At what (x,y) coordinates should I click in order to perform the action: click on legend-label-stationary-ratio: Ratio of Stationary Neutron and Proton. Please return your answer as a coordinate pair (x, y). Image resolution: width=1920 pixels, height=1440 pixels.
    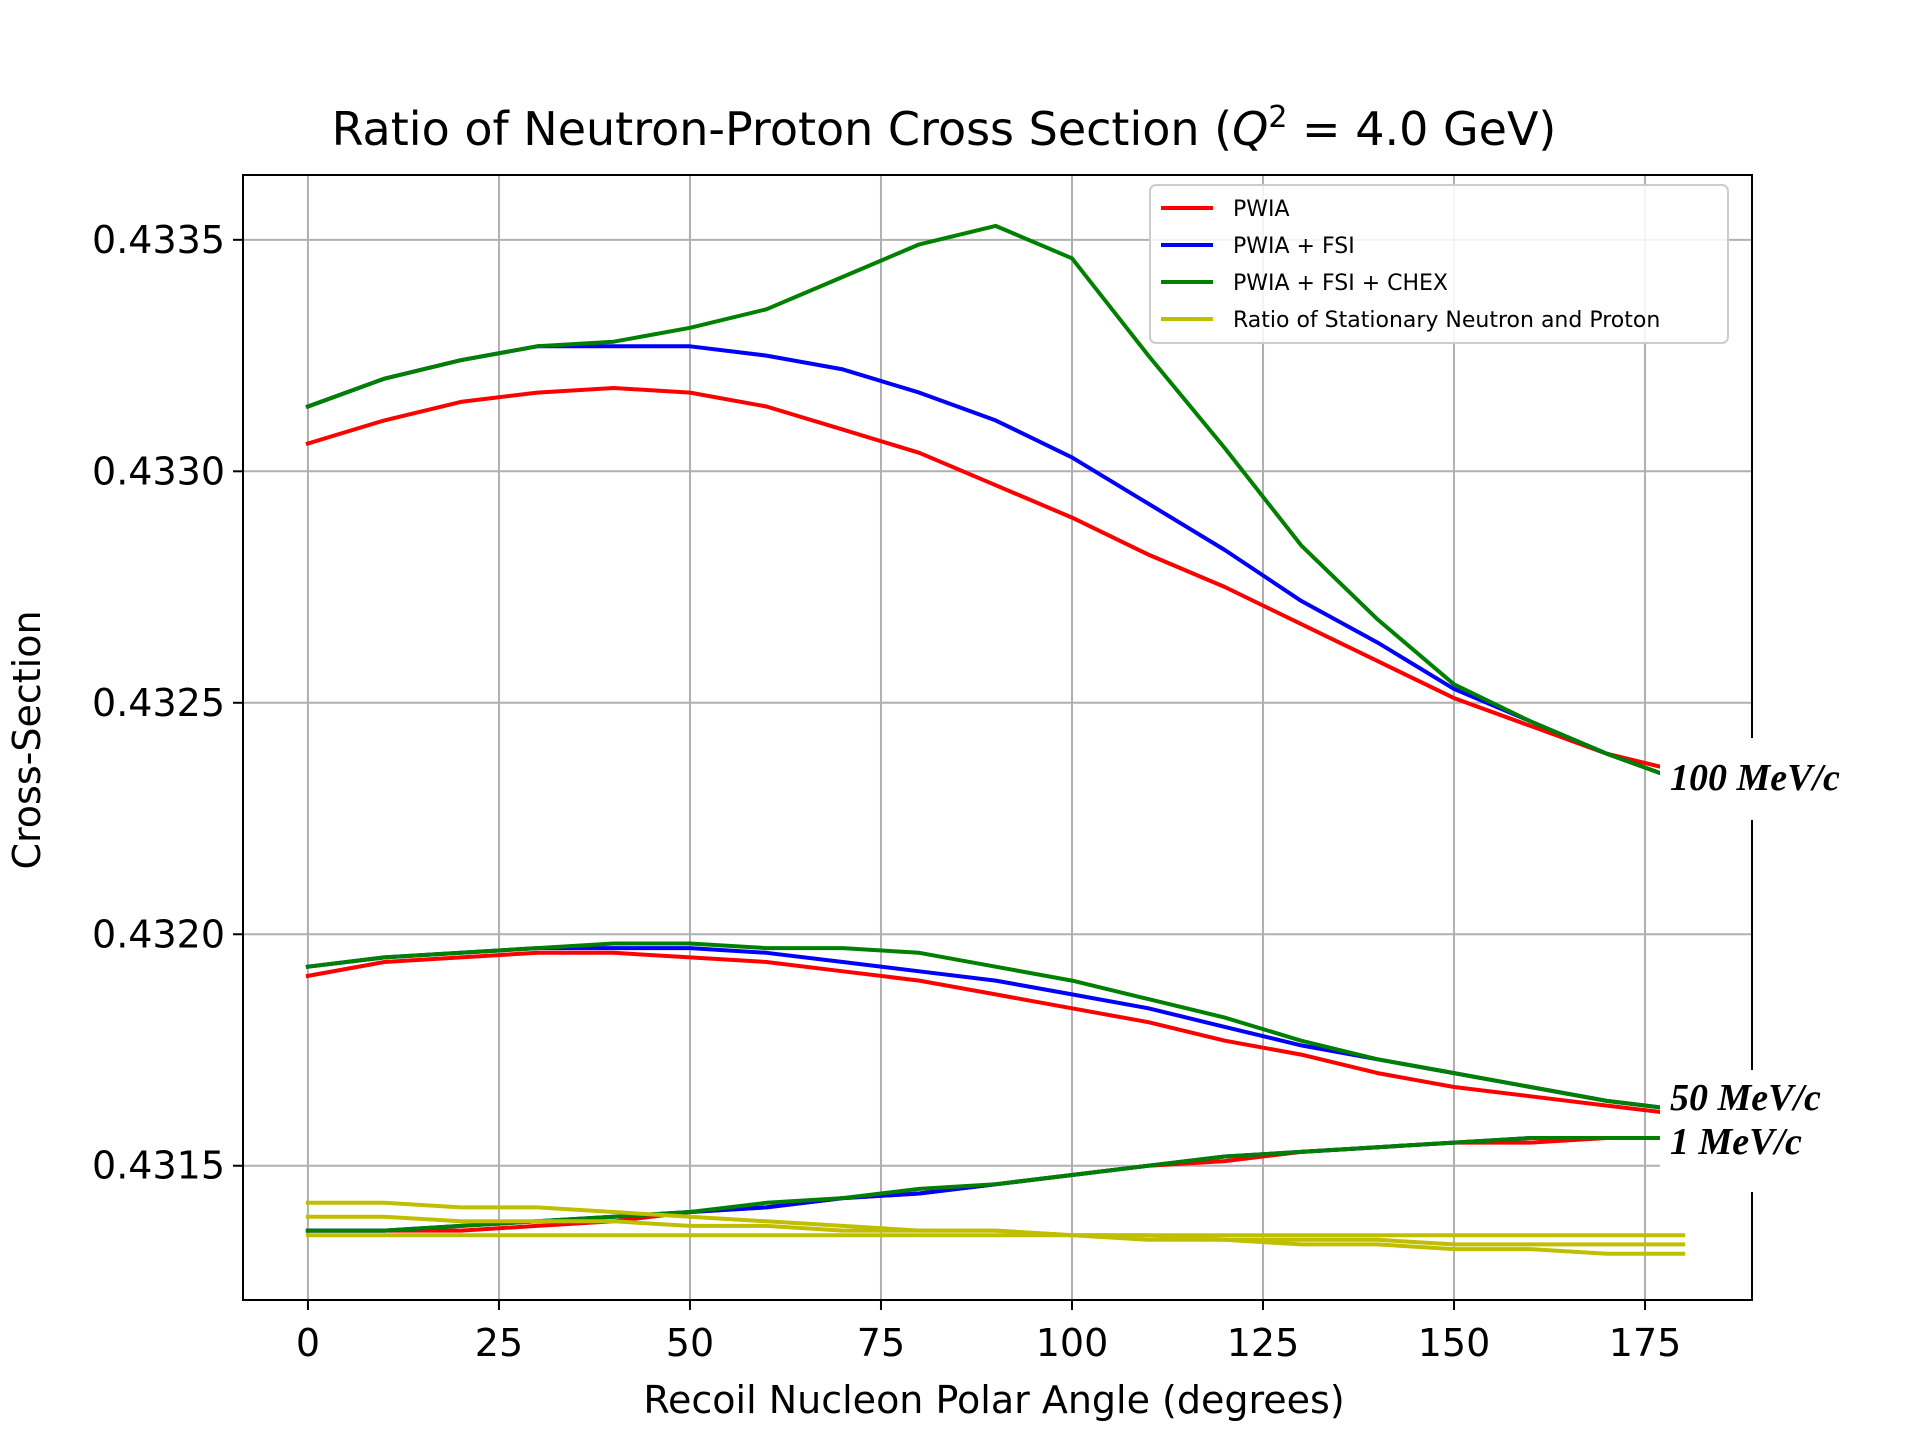
    Looking at the image, I should click on (1446, 320).